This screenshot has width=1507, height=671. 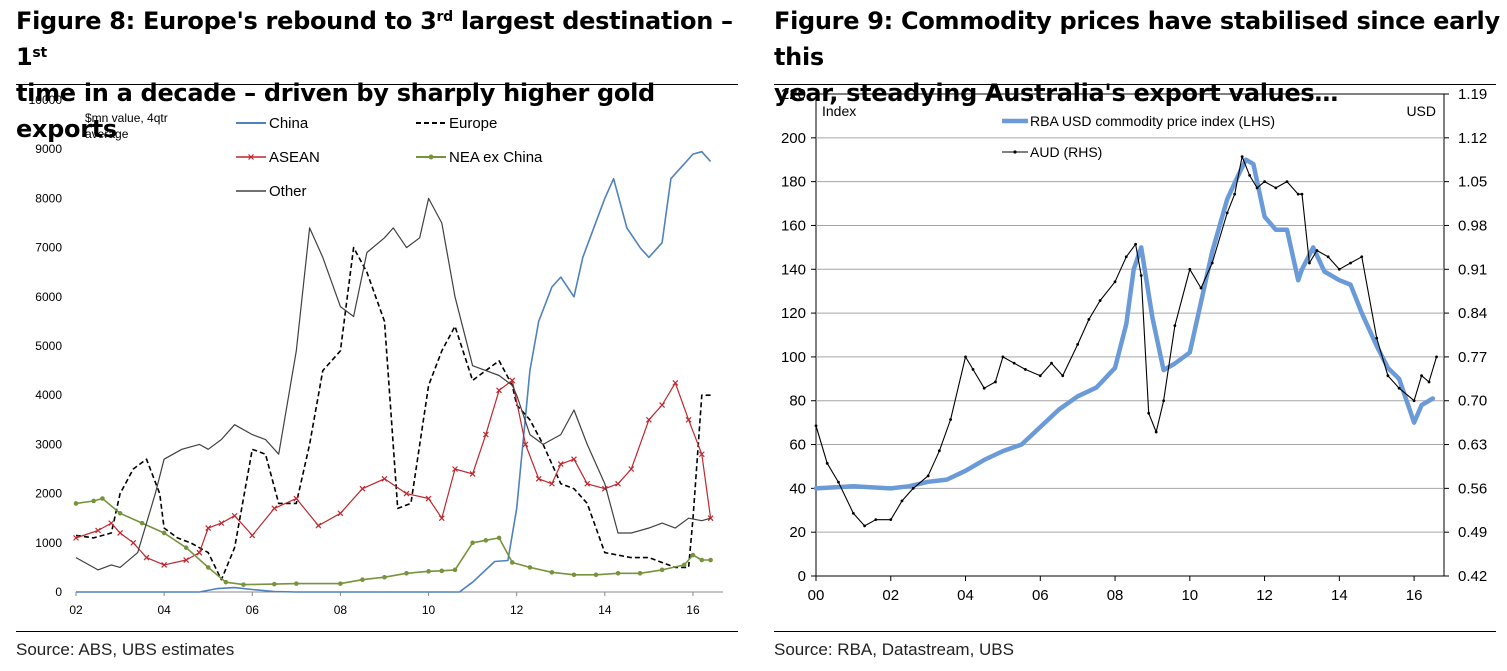 What do you see at coordinates (1040, 595) in the screenshot?
I see `figure-9-x-tick-06: 06` at bounding box center [1040, 595].